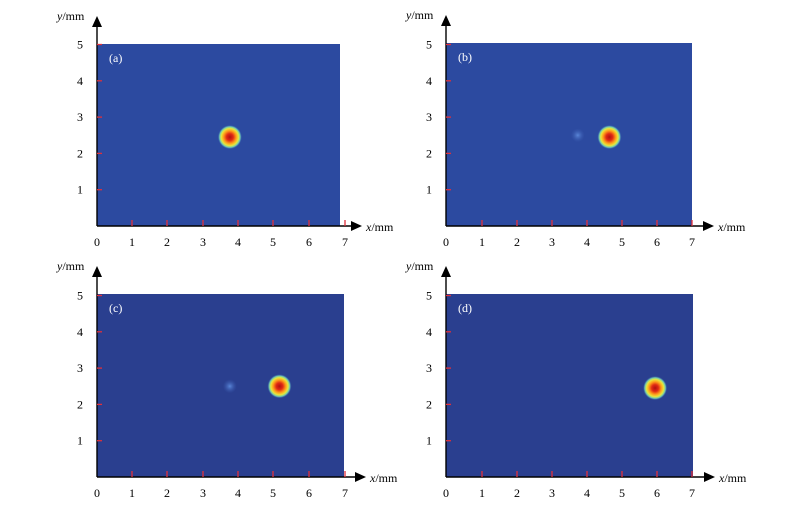 The image size is (806, 515). I want to click on panel-label: (b), so click(465, 57).